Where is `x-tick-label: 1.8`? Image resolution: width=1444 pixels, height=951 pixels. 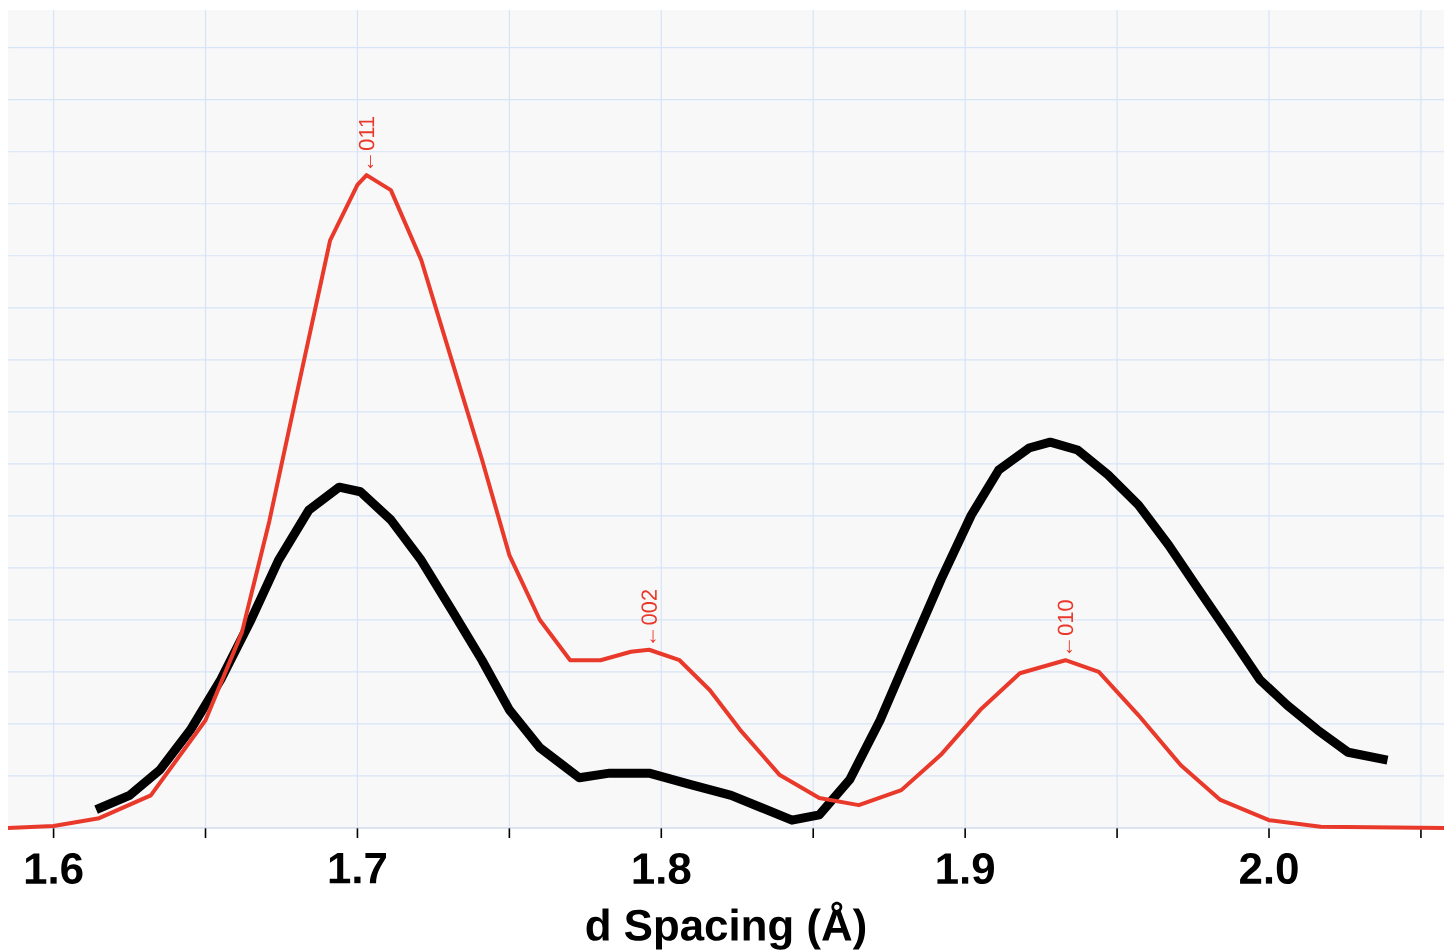 x-tick-label: 1.8 is located at coordinates (662, 869).